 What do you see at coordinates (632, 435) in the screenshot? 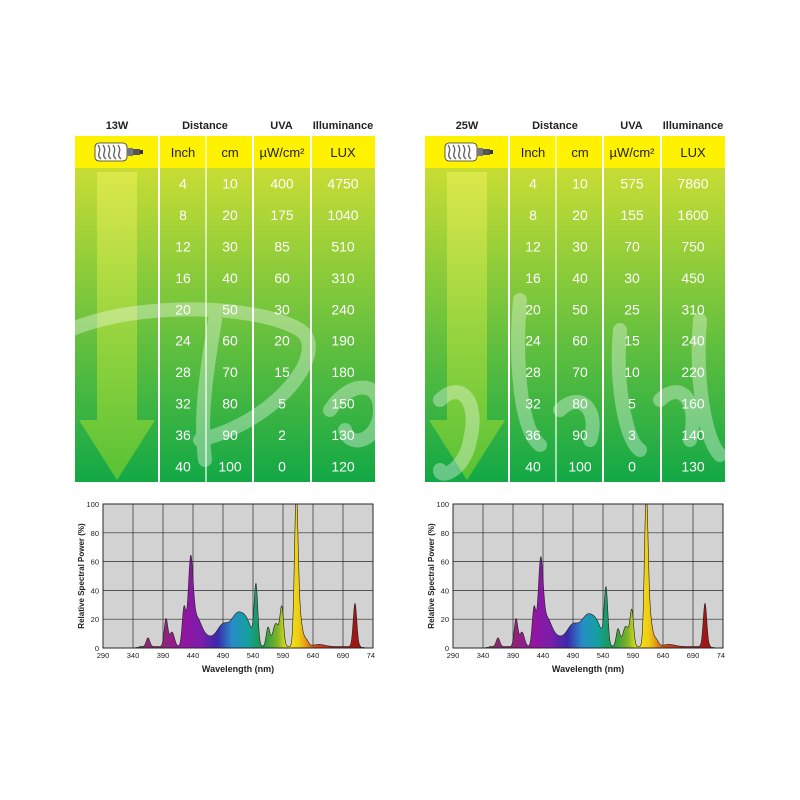
I see `cell-uva: 3` at bounding box center [632, 435].